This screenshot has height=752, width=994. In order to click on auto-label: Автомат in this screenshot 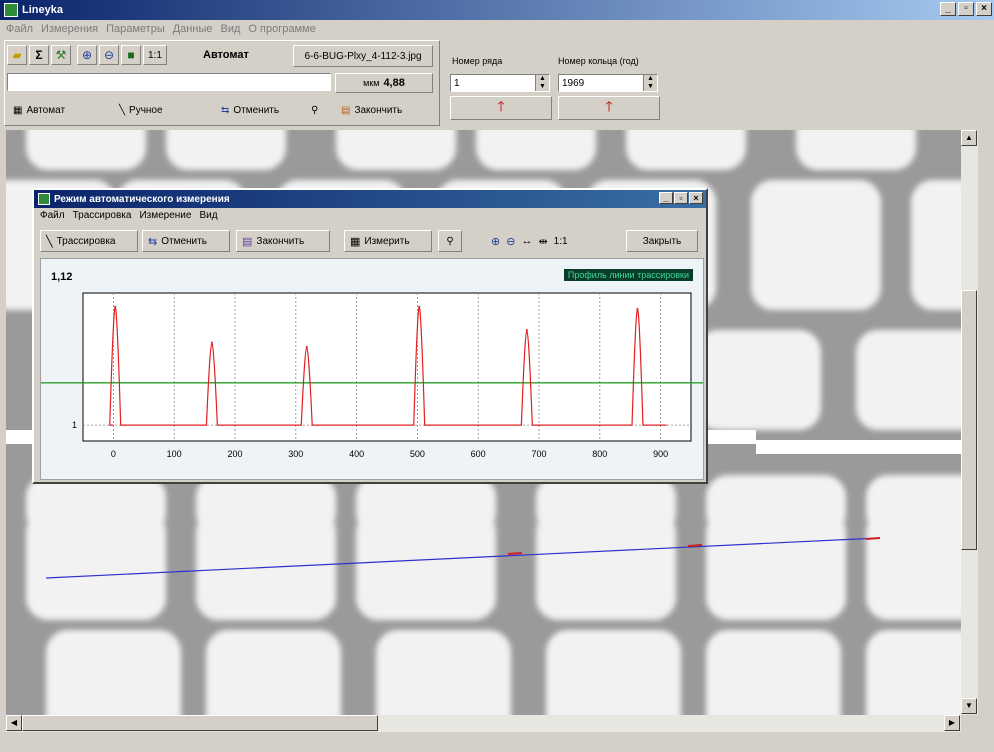, I will do `click(46, 110)`.